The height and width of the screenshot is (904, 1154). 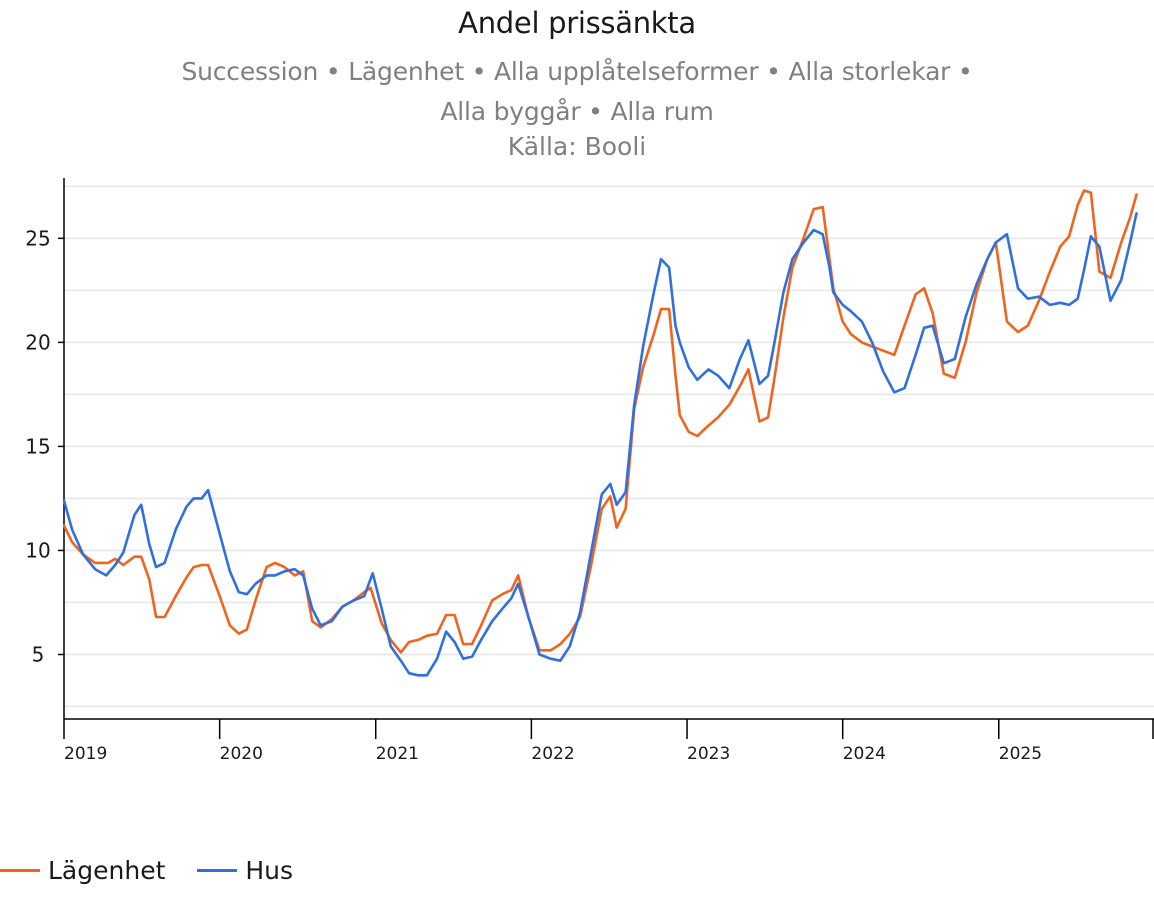 What do you see at coordinates (708, 754) in the screenshot?
I see `x-tick-label: 2023` at bounding box center [708, 754].